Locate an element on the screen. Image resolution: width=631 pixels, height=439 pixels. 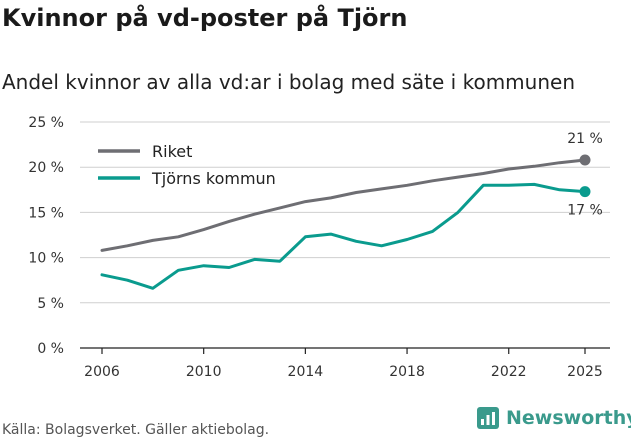
end-marker-tjörns-kommun is located at coordinates (585, 192).